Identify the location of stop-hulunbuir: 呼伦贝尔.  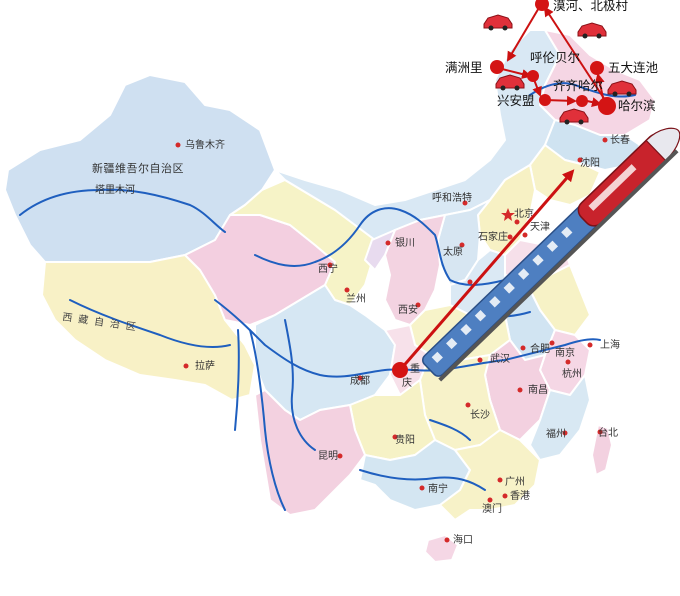
(555, 57).